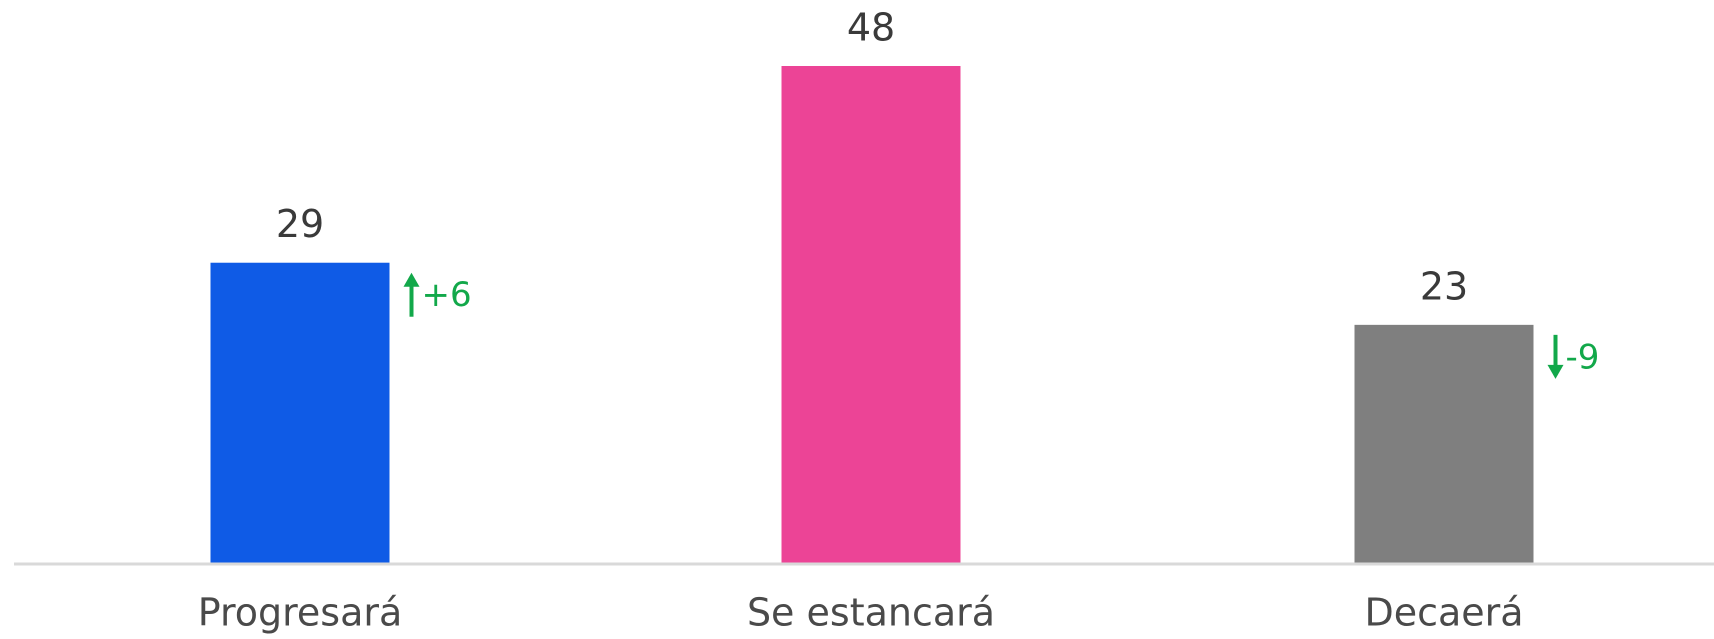 Image resolution: width=1714 pixels, height=639 pixels. I want to click on x-tick-label: Decaerá, so click(1443, 613).